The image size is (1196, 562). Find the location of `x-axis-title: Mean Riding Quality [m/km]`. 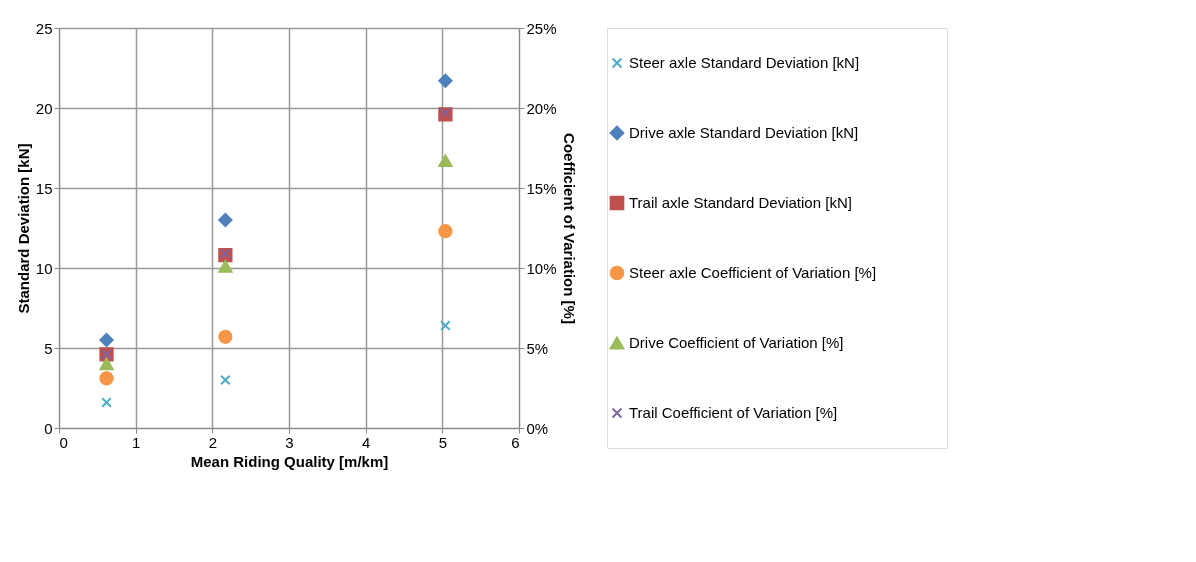

x-axis-title: Mean Riding Quality [m/km] is located at coordinates (289, 461).